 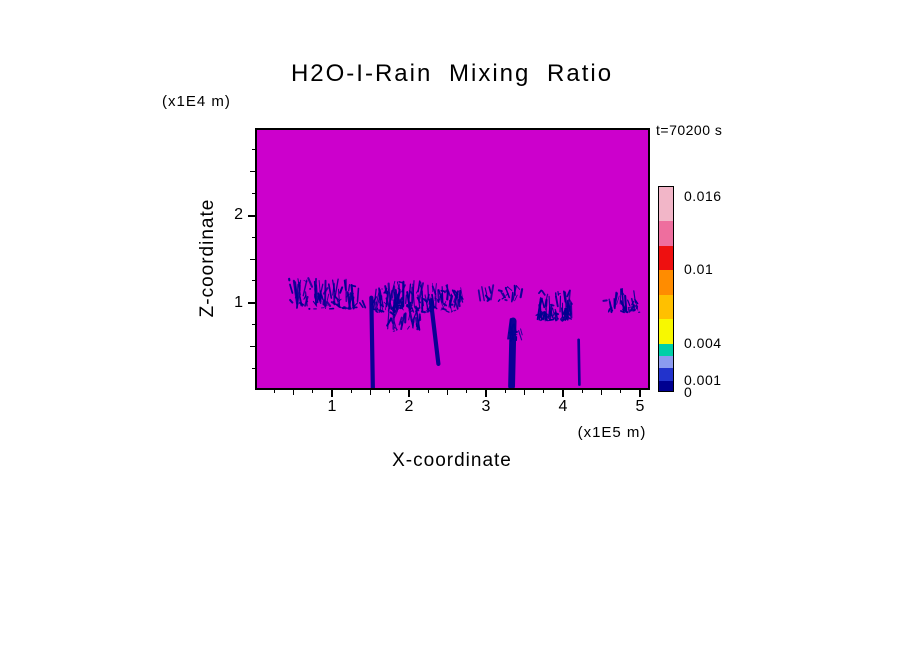 I want to click on colorbar-label: 0, so click(x=688, y=392).